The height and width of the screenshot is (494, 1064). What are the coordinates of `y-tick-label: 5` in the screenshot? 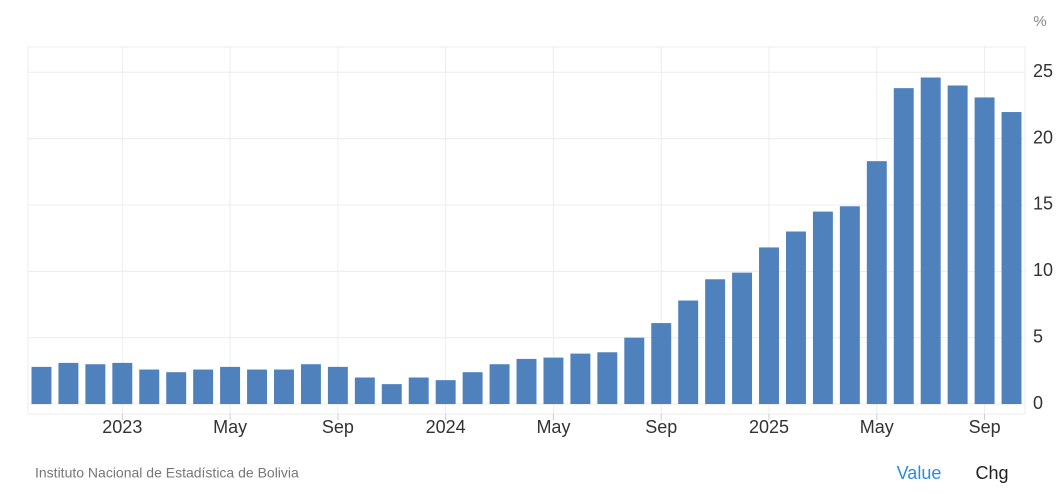 It's located at (1038, 336).